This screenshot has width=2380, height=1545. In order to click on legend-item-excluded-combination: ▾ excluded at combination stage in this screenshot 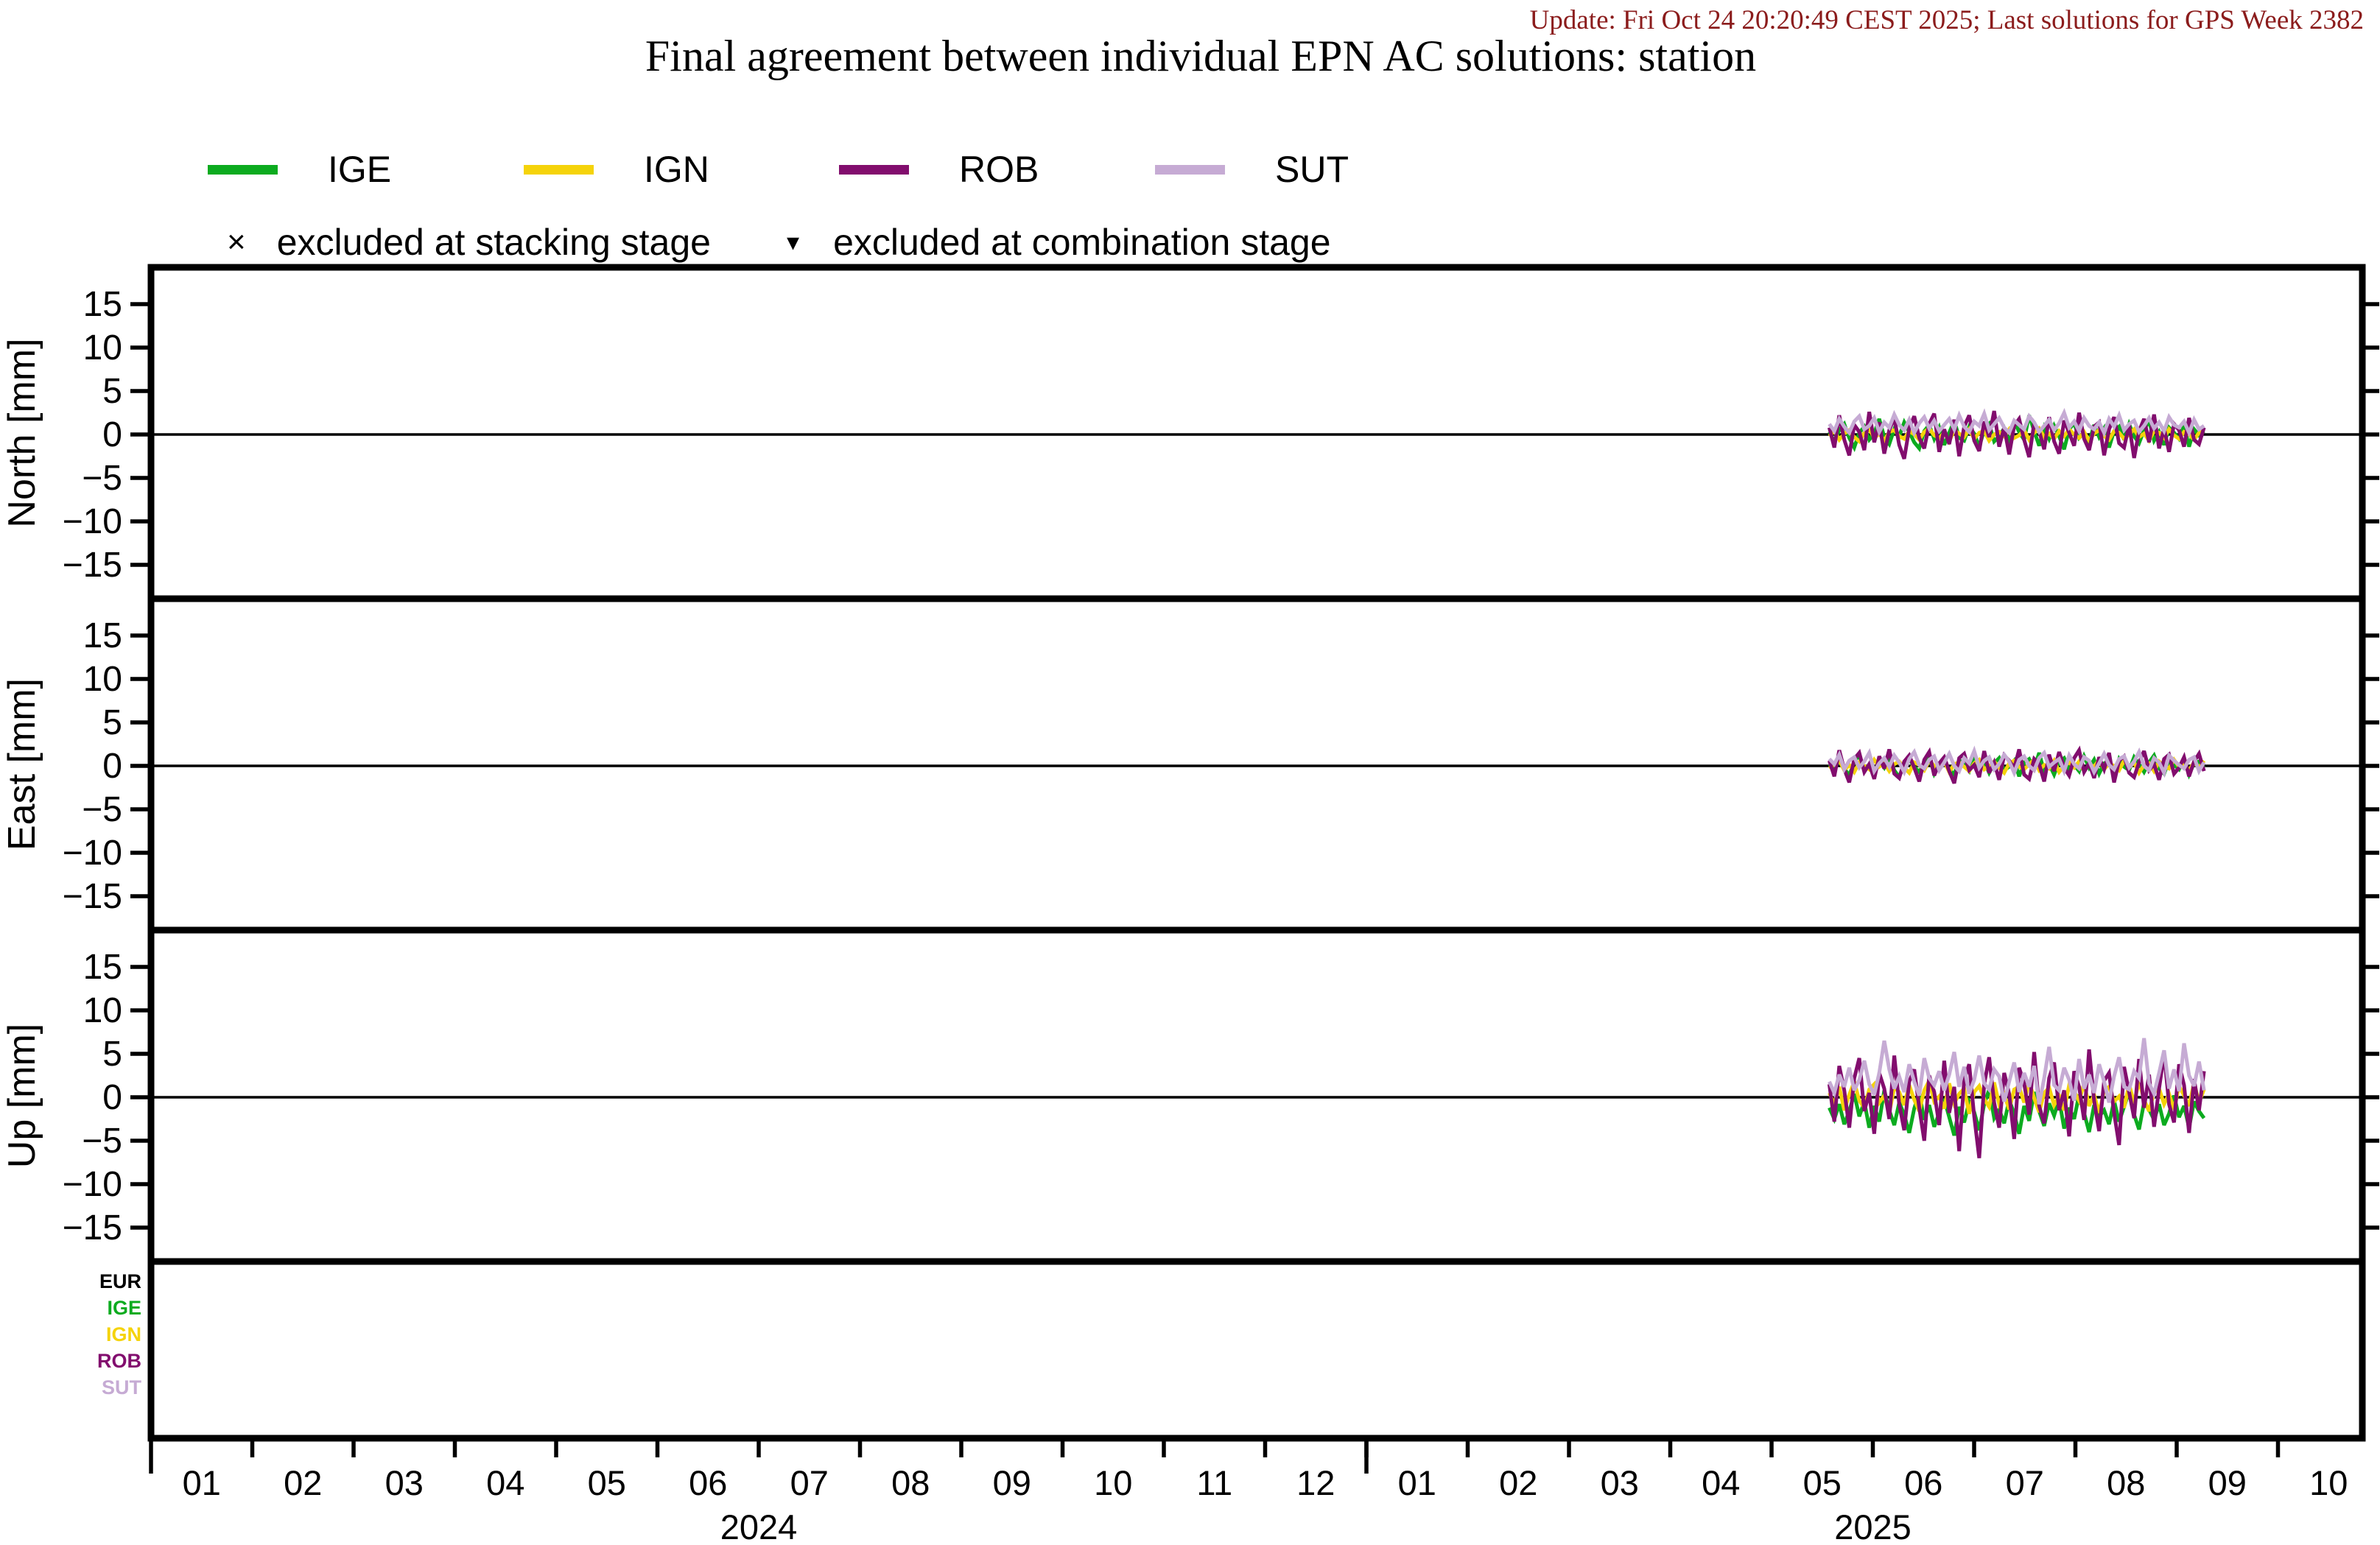, I will do `click(1059, 243)`.